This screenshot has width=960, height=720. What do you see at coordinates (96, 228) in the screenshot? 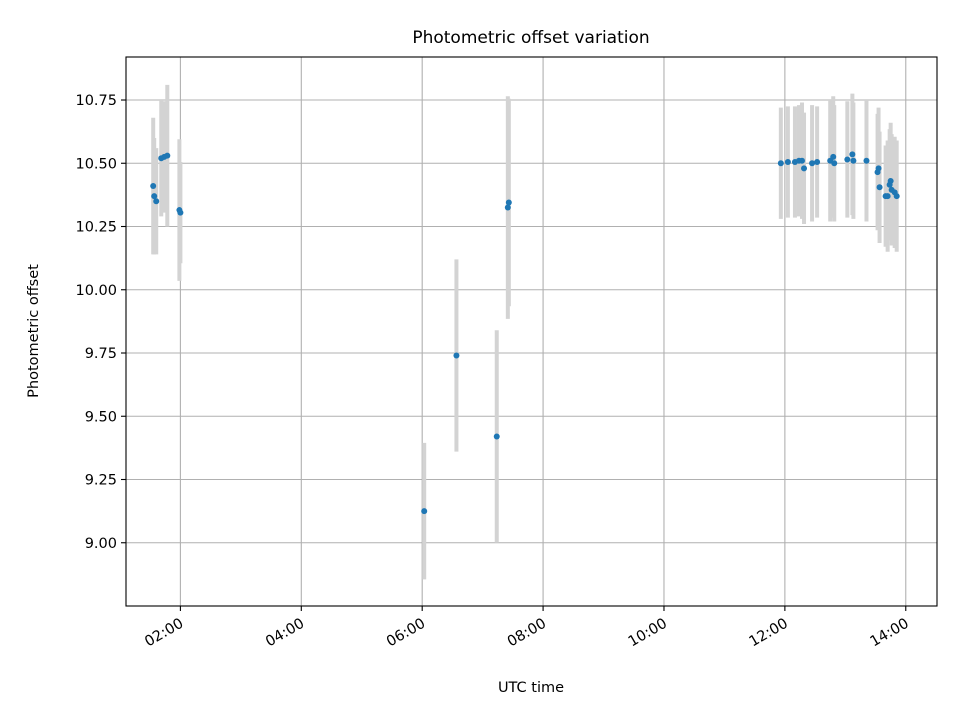
I see `y-tick-label: 10.25` at bounding box center [96, 228].